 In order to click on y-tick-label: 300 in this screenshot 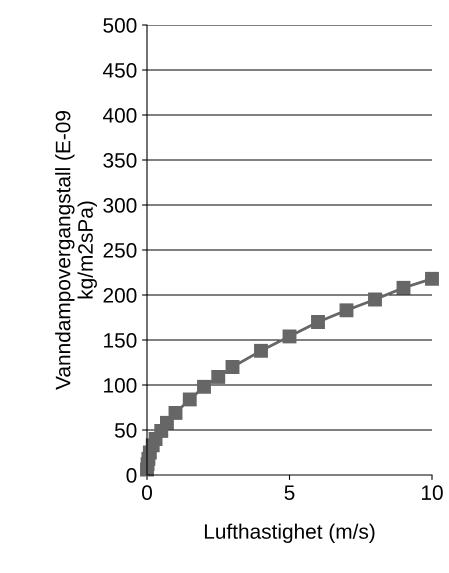, I will do `click(119, 205)`.